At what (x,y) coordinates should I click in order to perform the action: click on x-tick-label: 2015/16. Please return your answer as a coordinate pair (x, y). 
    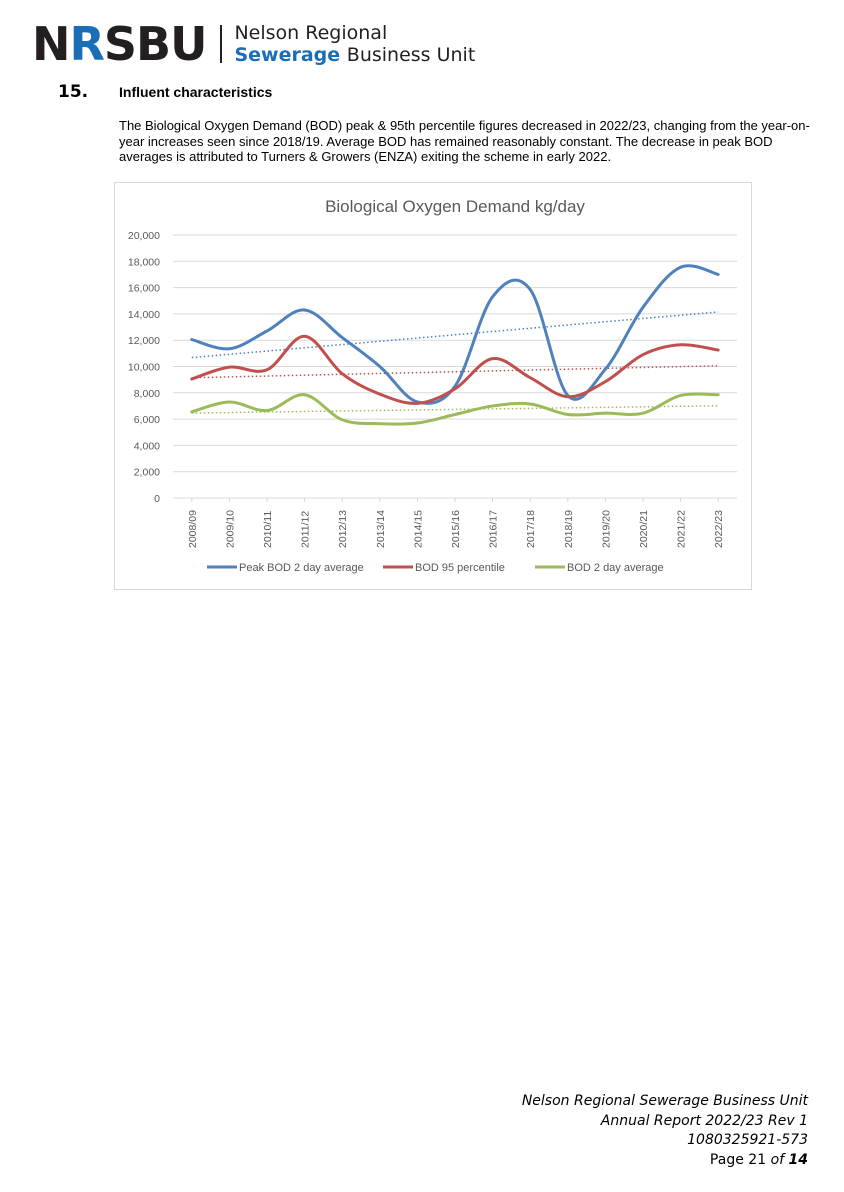
    Looking at the image, I should click on (456, 529).